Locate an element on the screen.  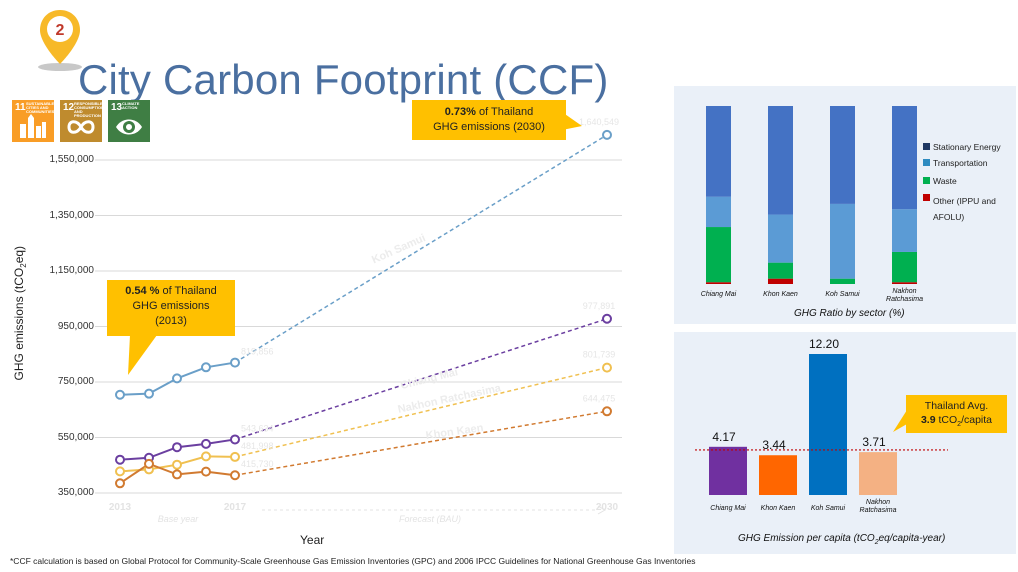
series-mid-label: 543,634 is located at coordinates (257, 428).